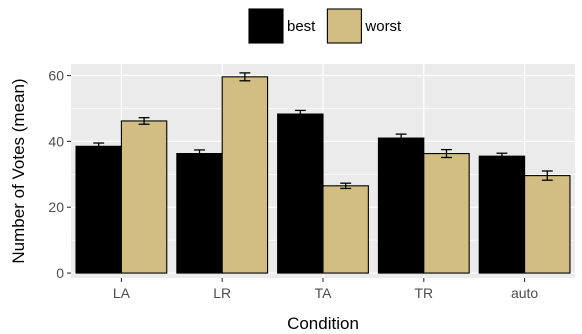  Describe the element at coordinates (383, 26) in the screenshot. I see `legend-label-worst: worst` at that location.